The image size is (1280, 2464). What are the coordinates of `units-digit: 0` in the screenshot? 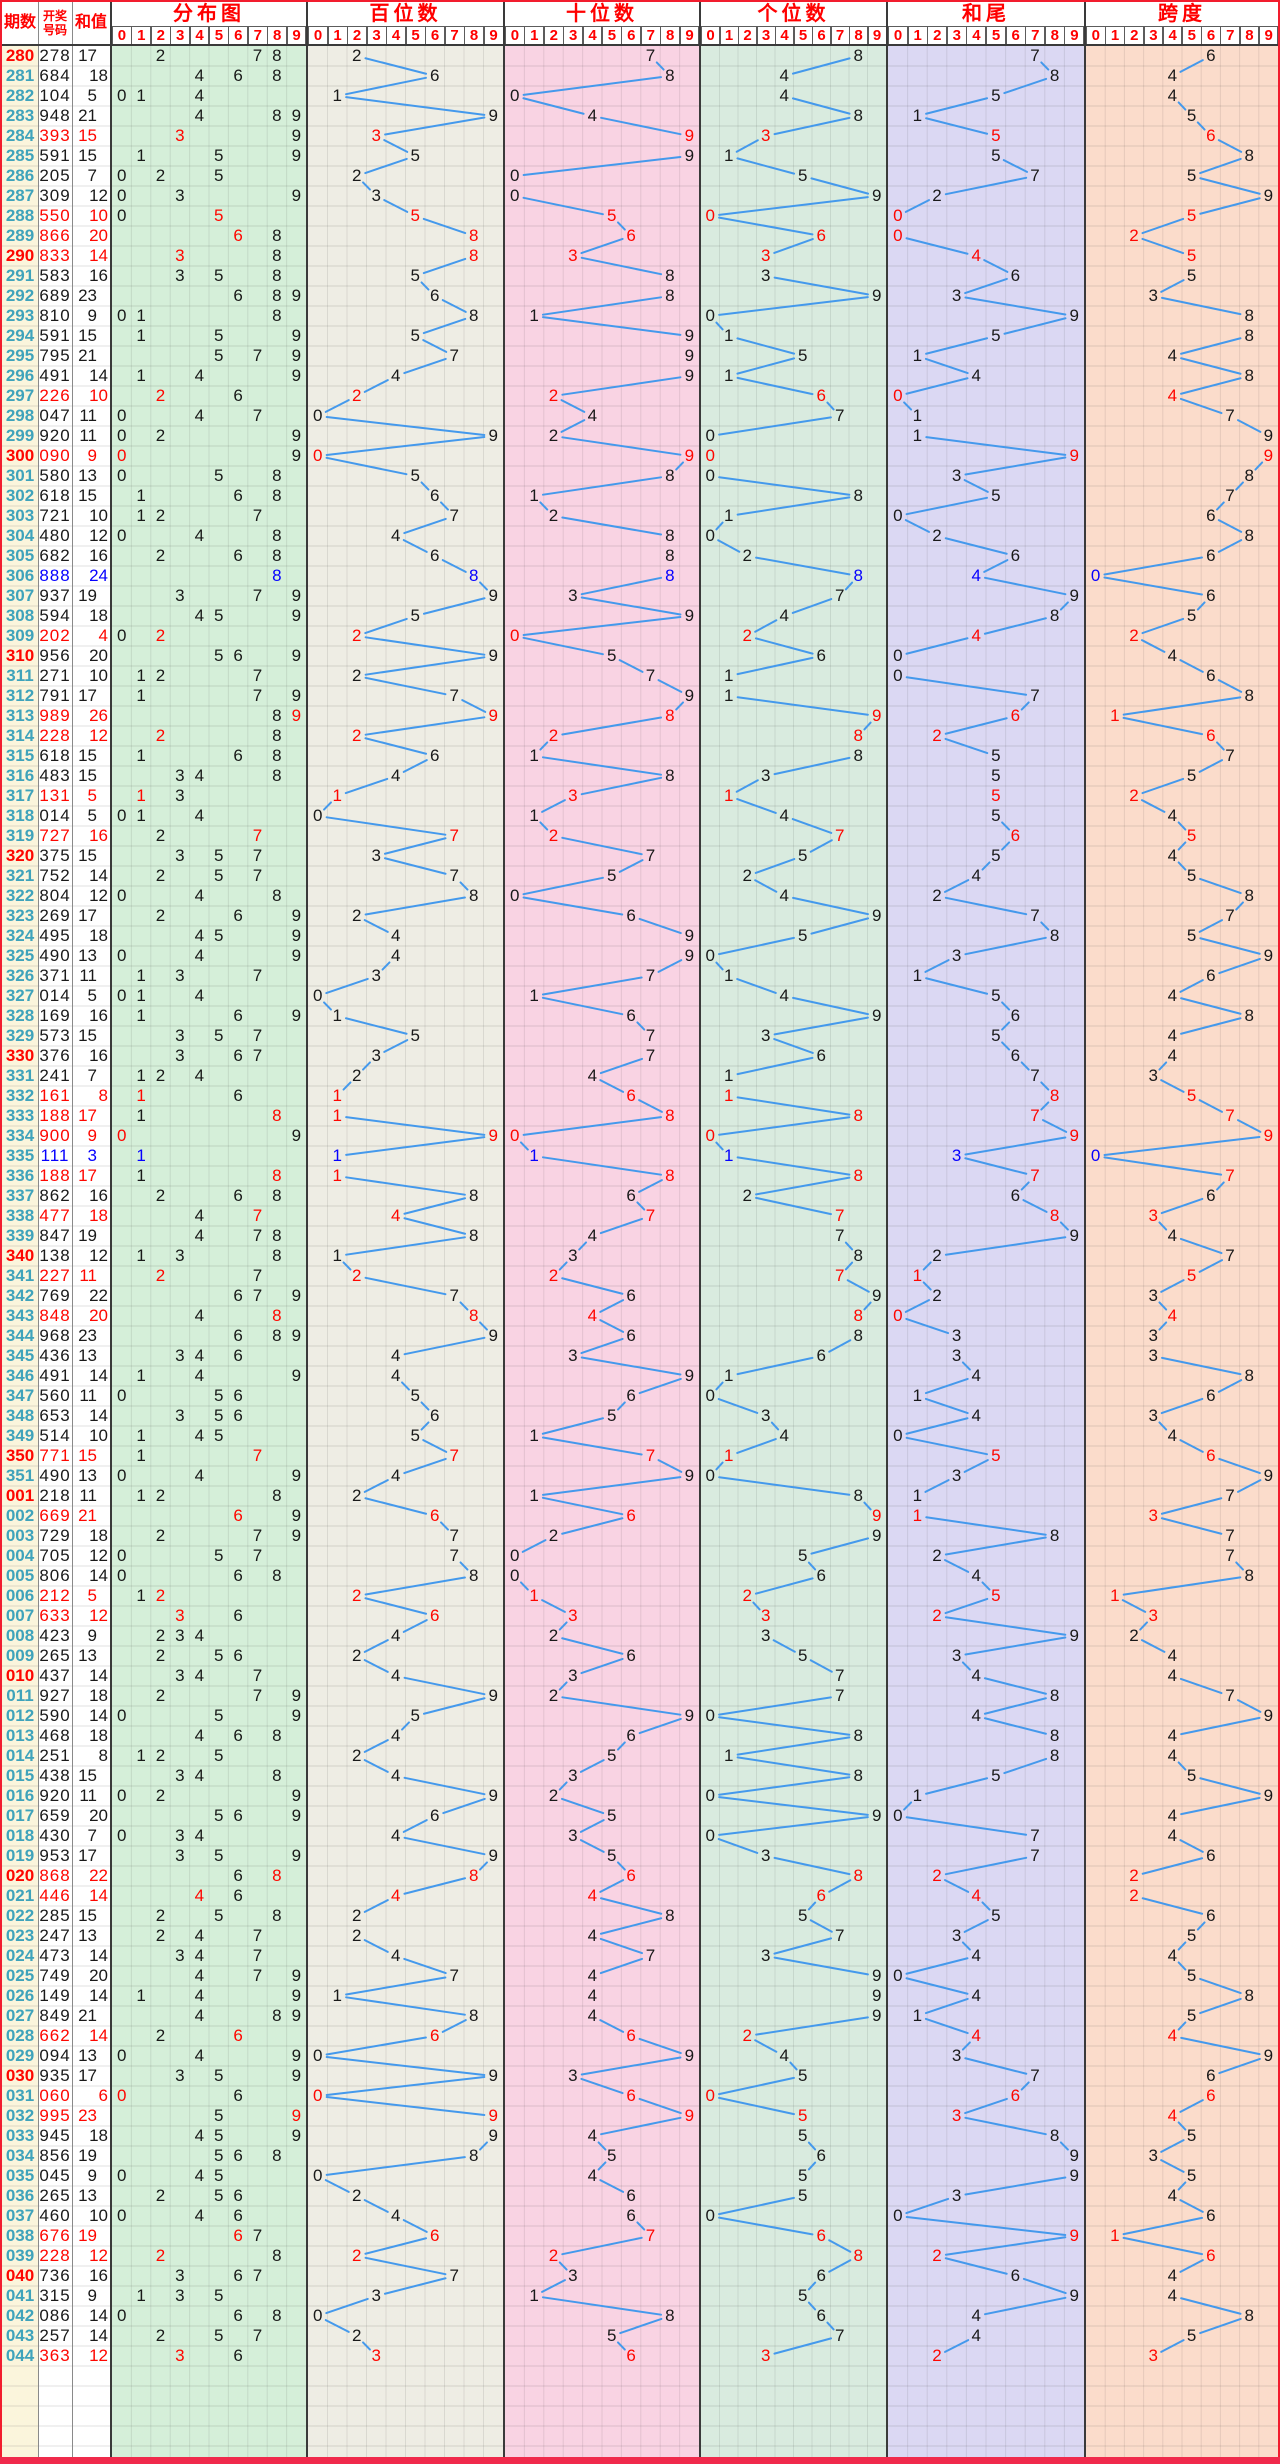 It's located at (710, 535).